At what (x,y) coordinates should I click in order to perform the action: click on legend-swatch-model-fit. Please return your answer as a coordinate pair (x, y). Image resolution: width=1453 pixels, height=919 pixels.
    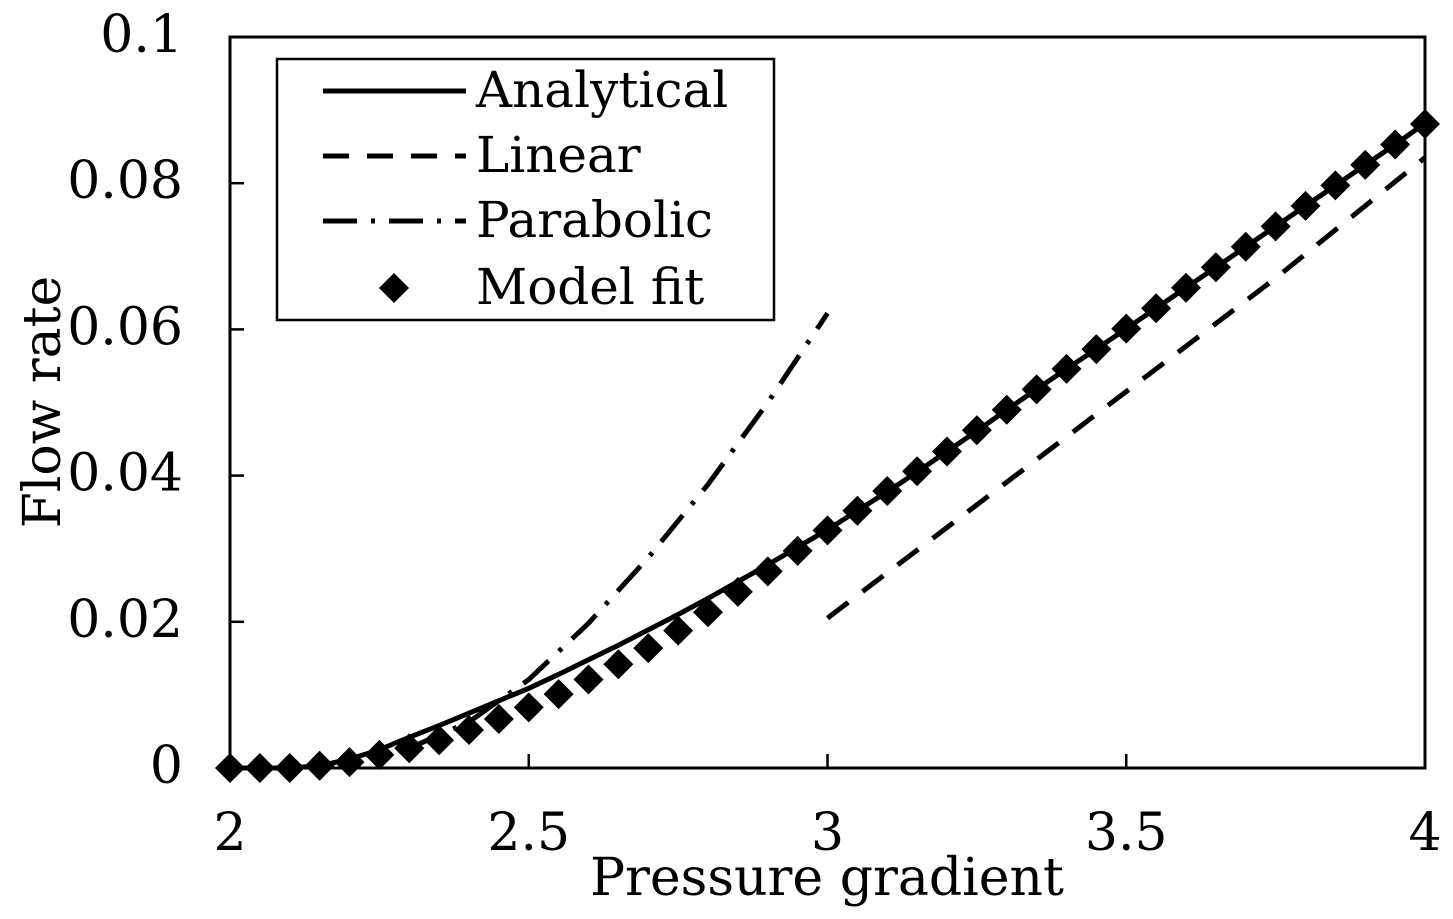
    Looking at the image, I should click on (394, 288).